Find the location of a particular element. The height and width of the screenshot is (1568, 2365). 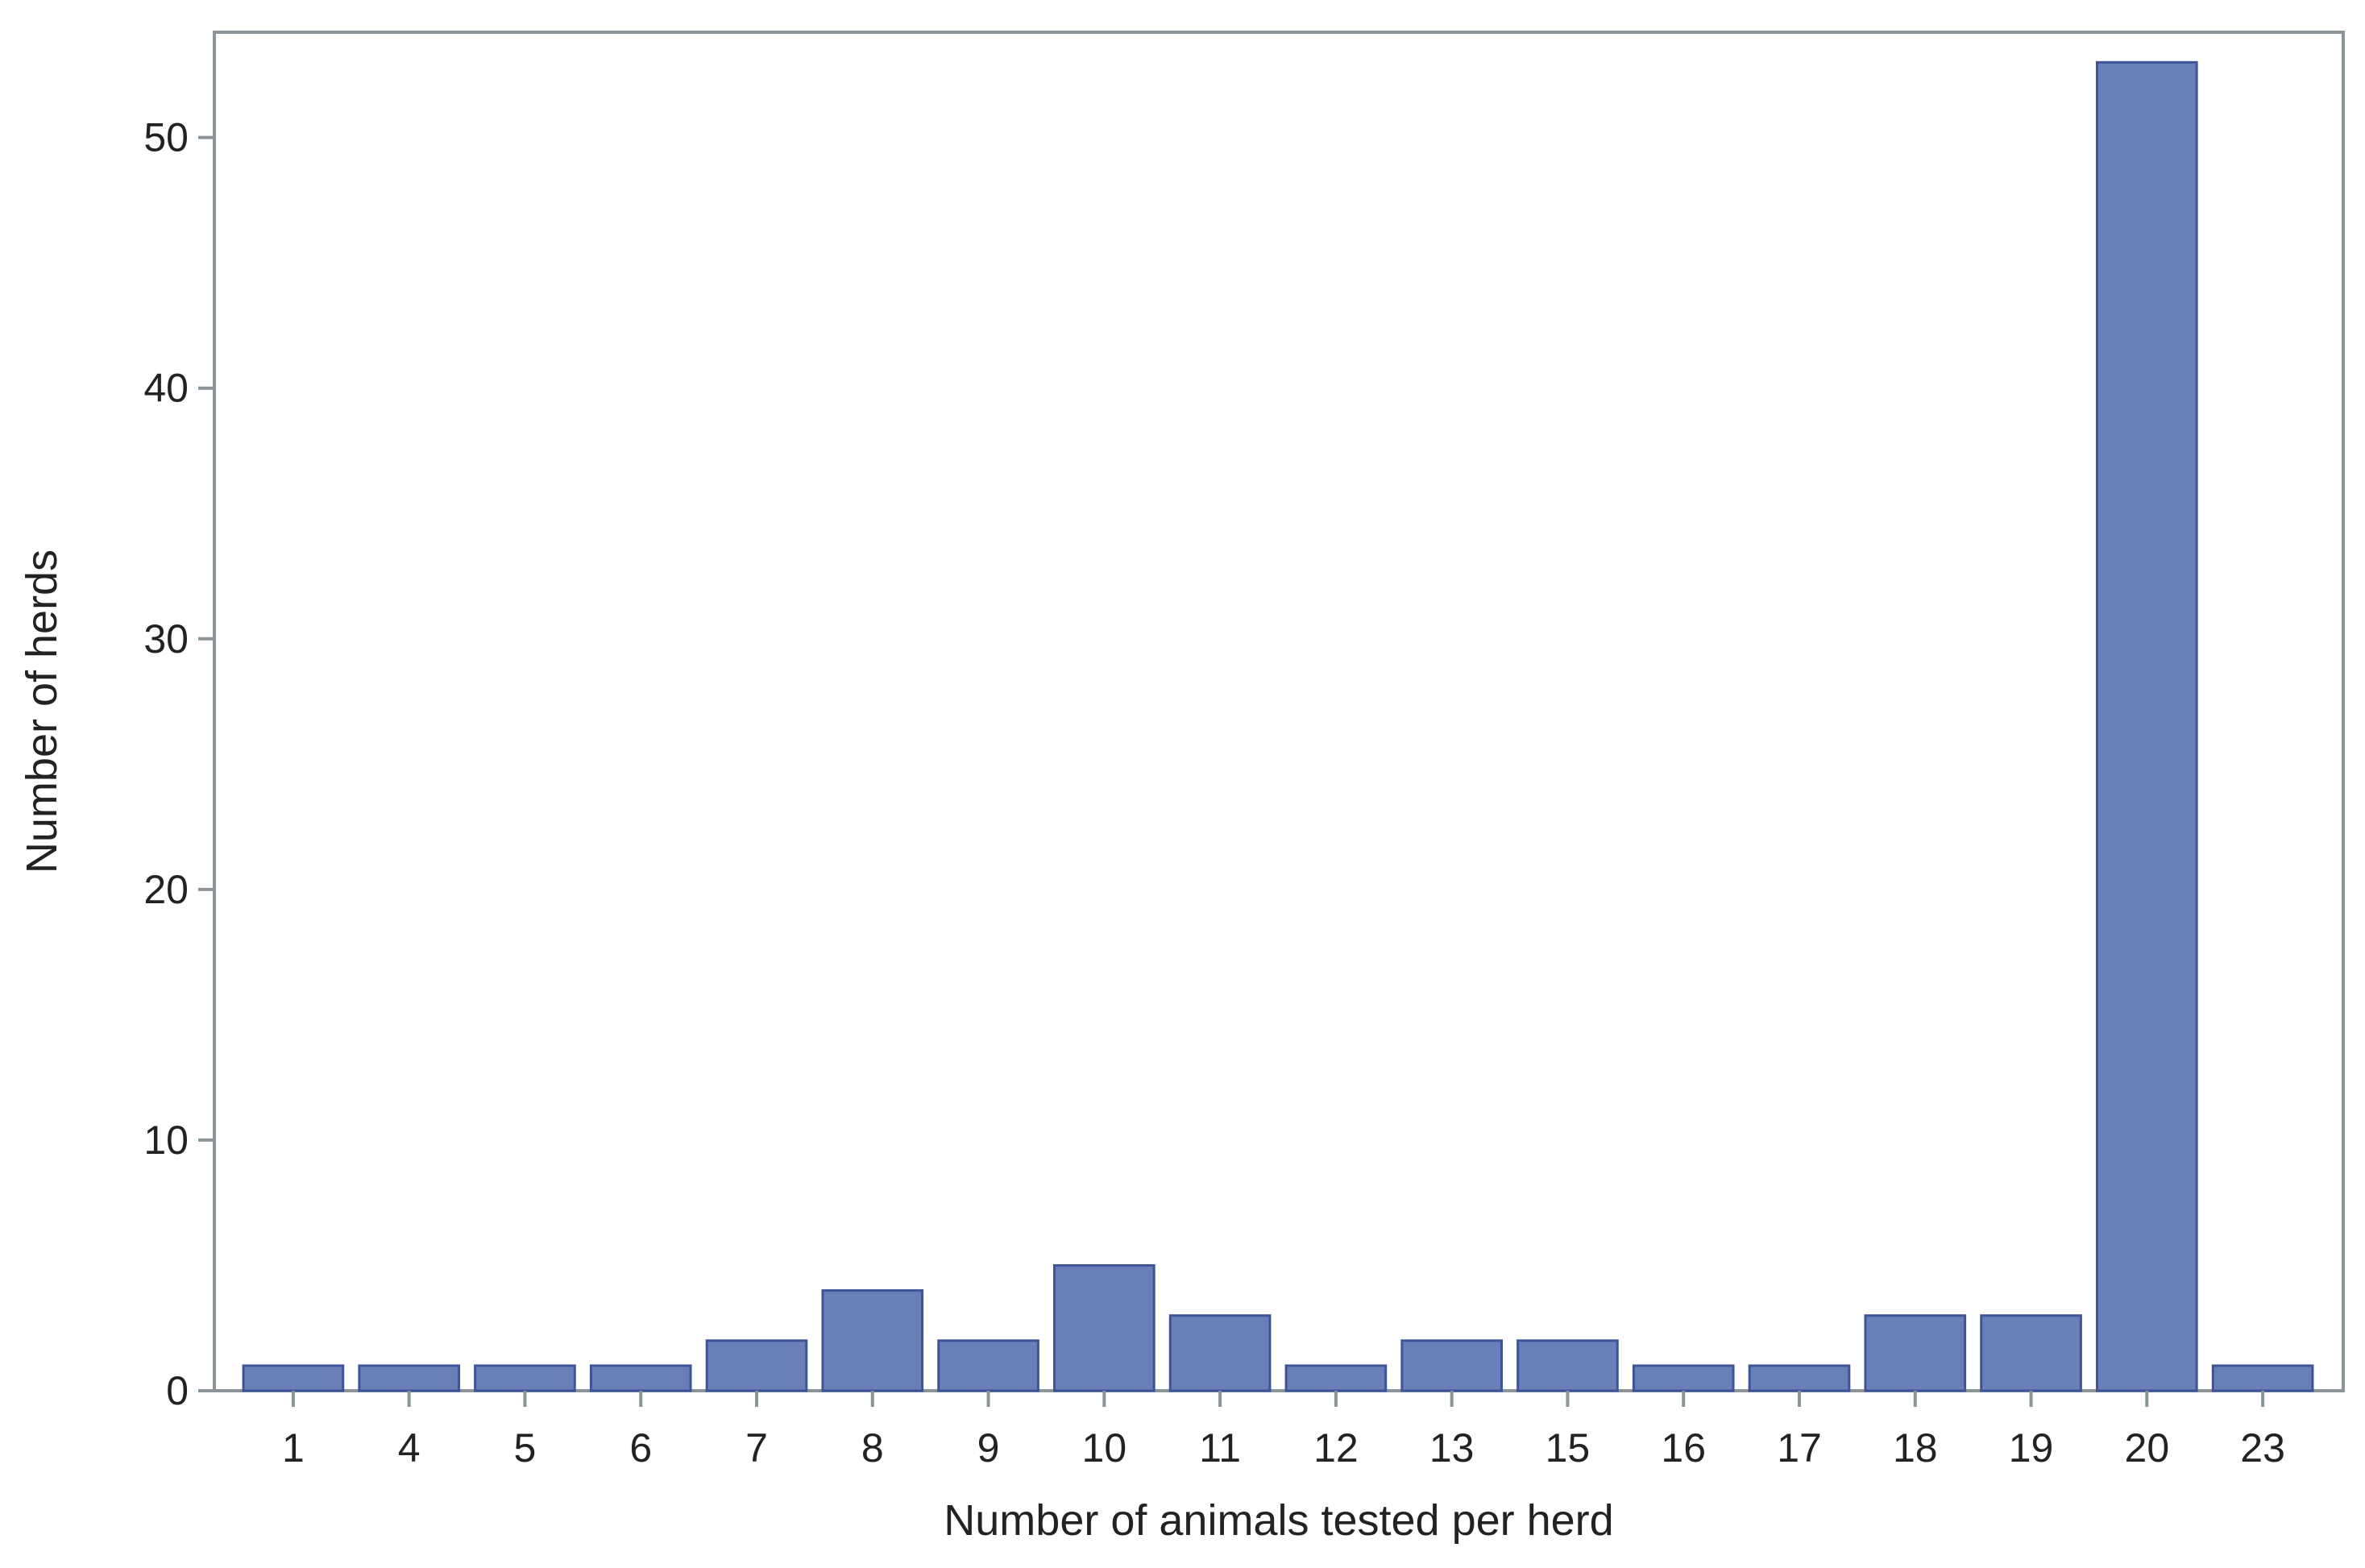

y-tick-label: 10 is located at coordinates (166, 1140).